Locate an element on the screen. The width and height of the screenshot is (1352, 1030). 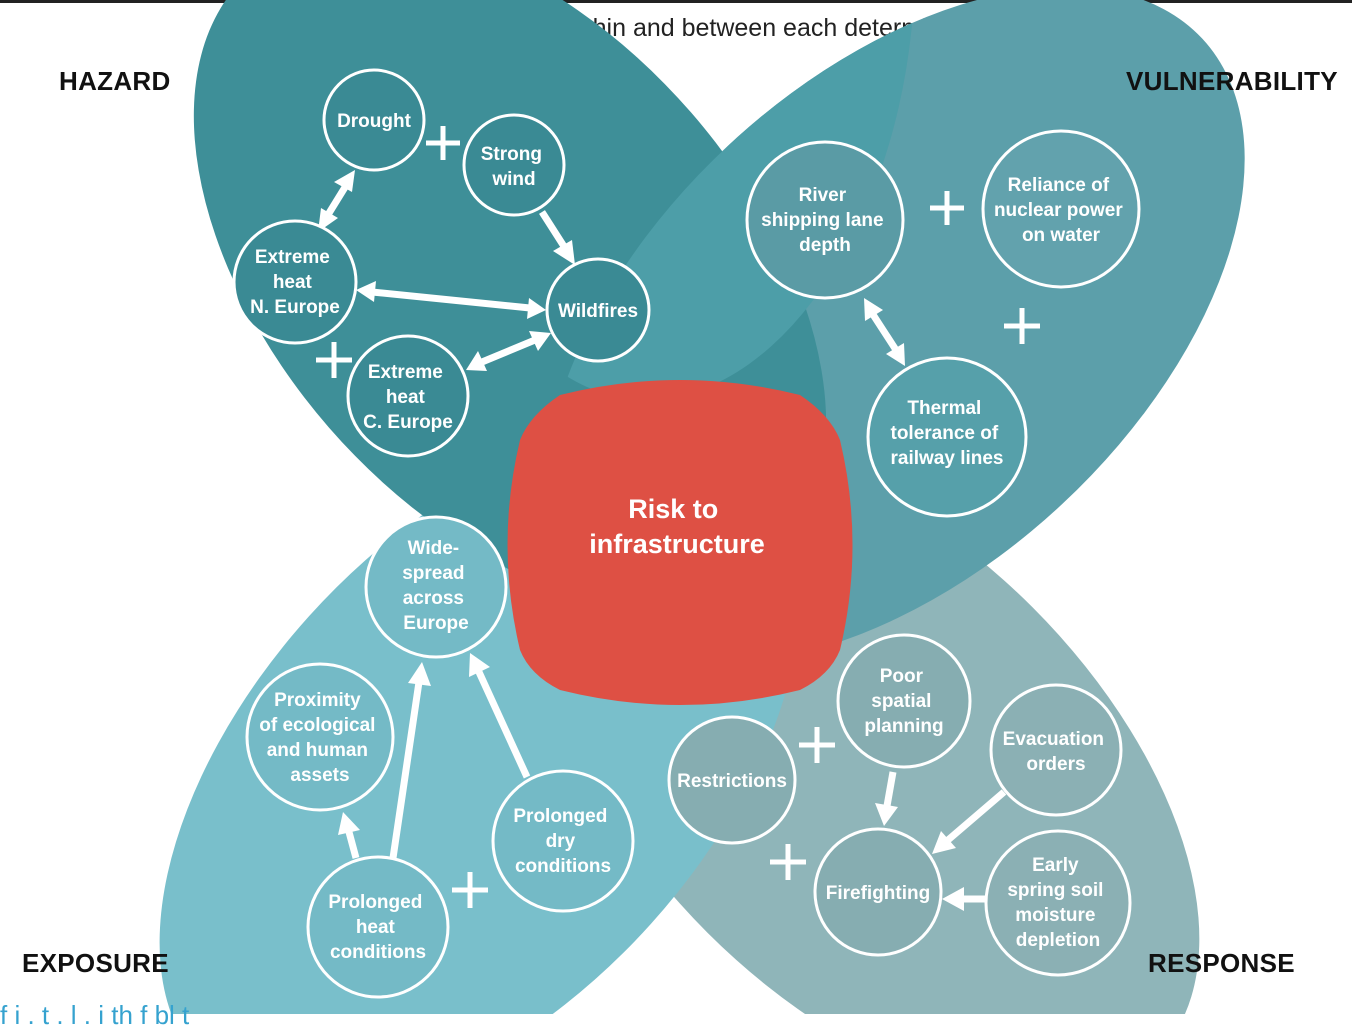
svg-text: Strong wind is located at coordinates (514, 167).